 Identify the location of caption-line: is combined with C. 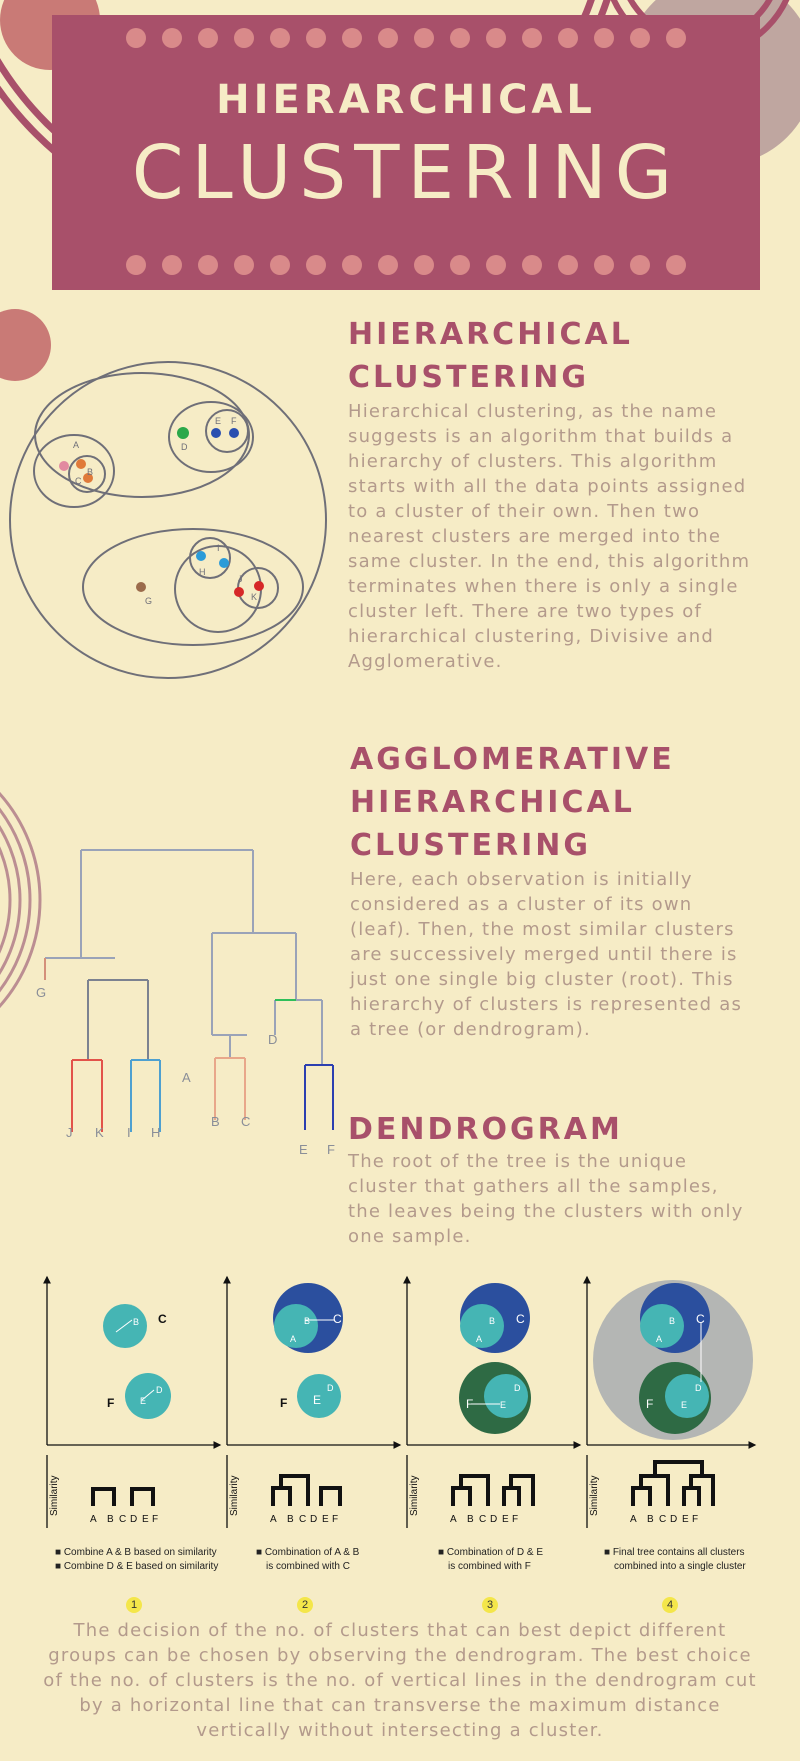
(308, 1566).